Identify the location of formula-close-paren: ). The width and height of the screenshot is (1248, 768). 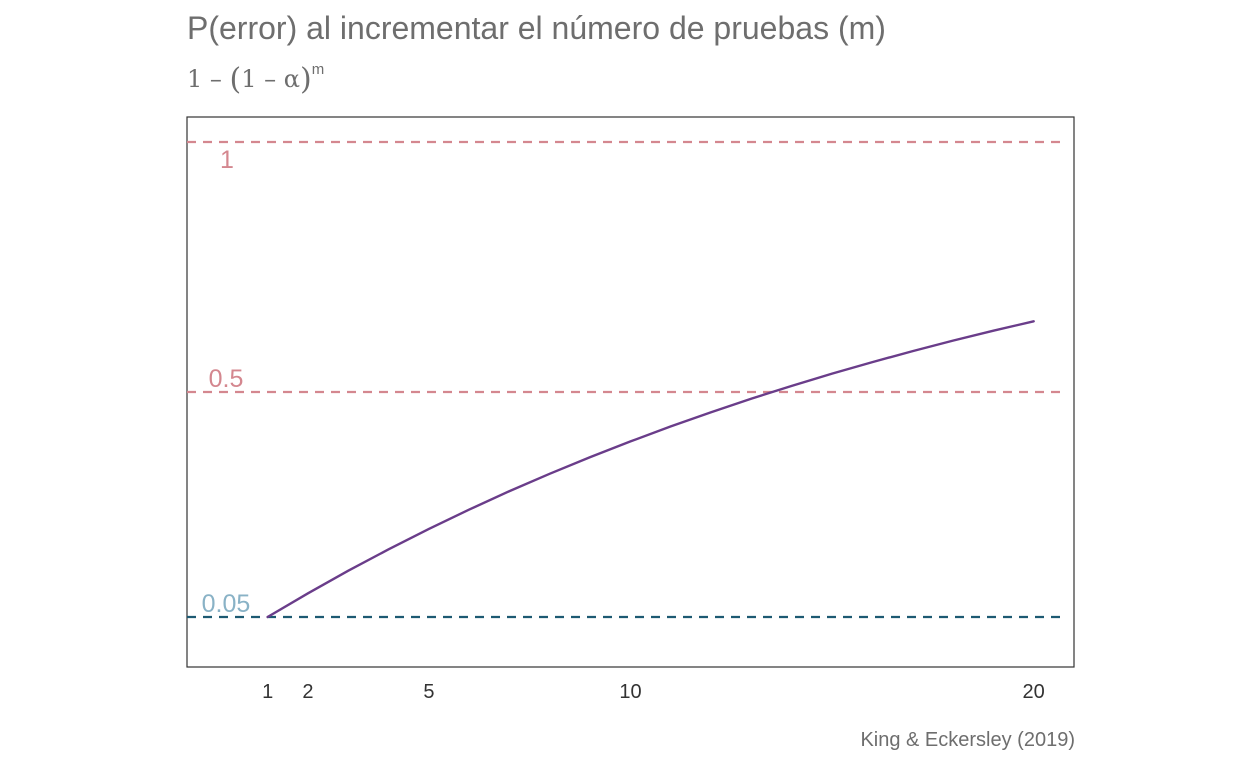
(305, 79).